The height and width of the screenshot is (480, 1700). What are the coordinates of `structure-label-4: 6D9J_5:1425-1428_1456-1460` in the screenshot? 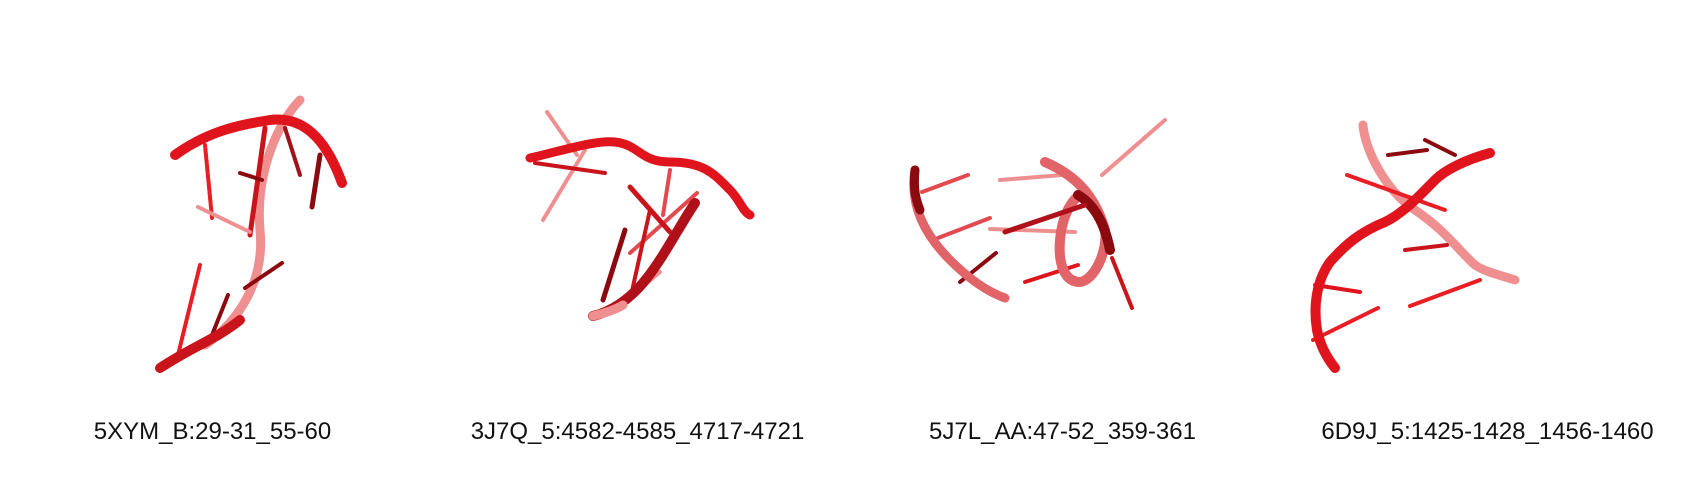 It's located at (1487, 432).